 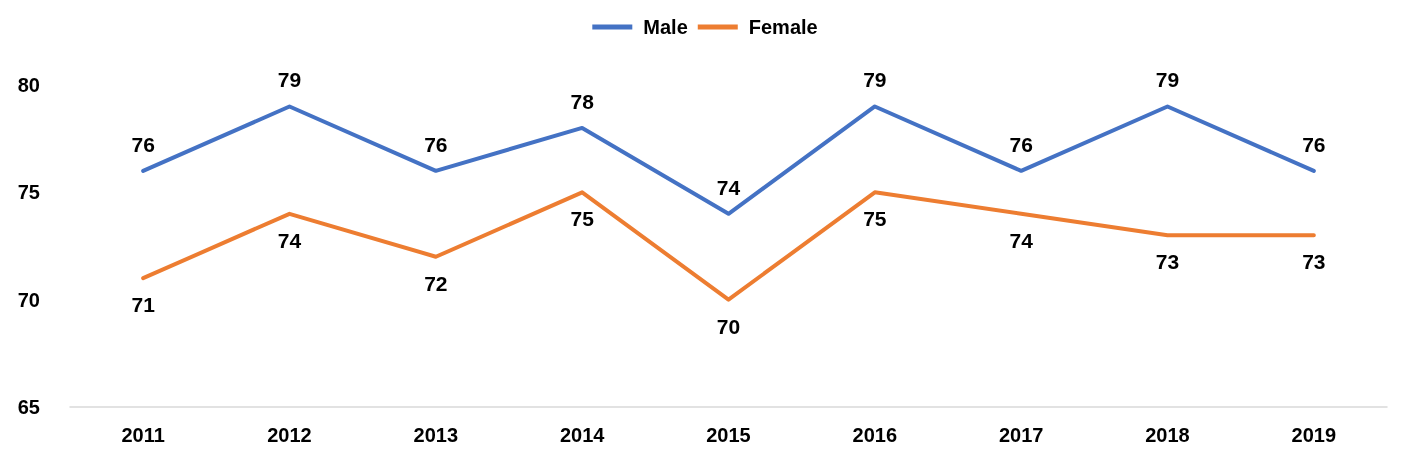 I want to click on data-label: 71, so click(x=143, y=305).